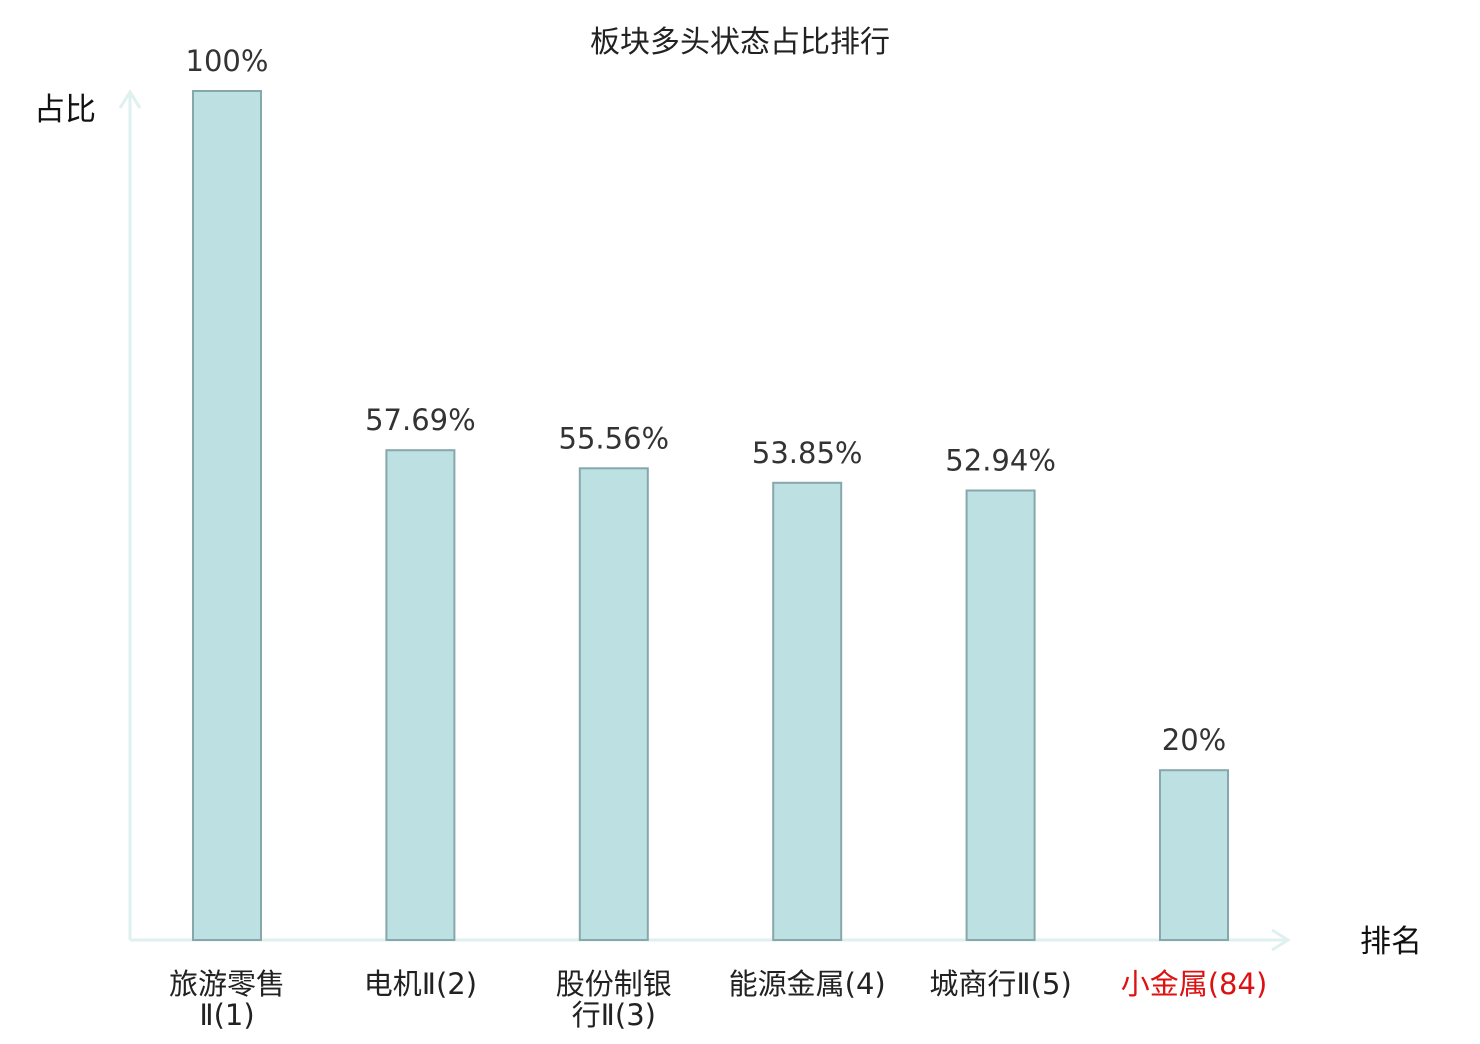 The image size is (1480, 1044). I want to click on chart-title: 板块多头状态占比排行, so click(740, 42).